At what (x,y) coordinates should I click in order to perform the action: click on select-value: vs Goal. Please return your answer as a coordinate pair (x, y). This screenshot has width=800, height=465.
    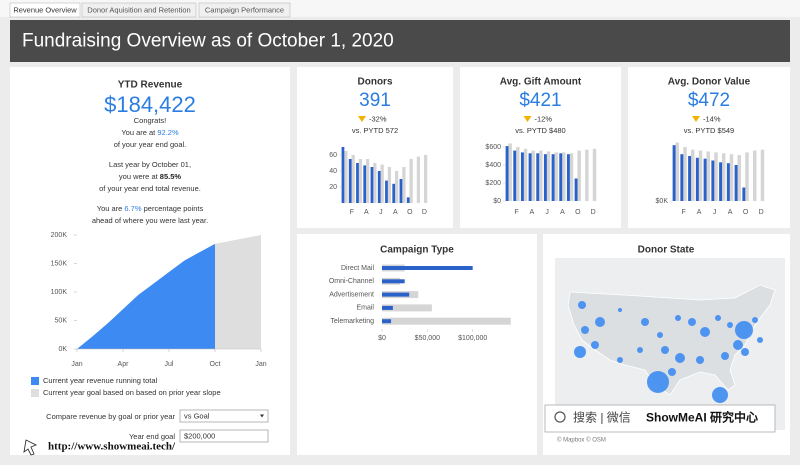
    Looking at the image, I should click on (197, 415).